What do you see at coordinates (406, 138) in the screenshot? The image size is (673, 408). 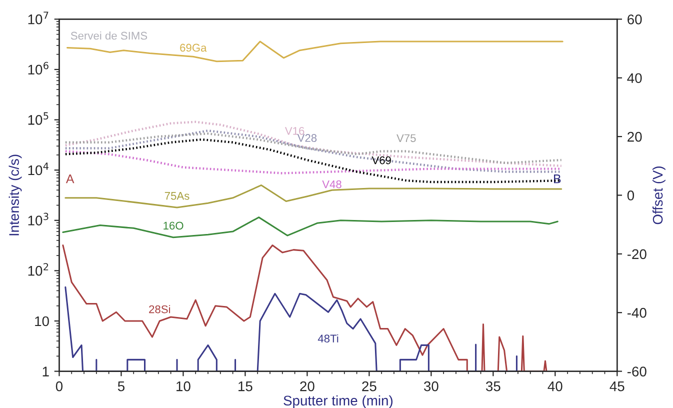 I see `series-label: V75` at bounding box center [406, 138].